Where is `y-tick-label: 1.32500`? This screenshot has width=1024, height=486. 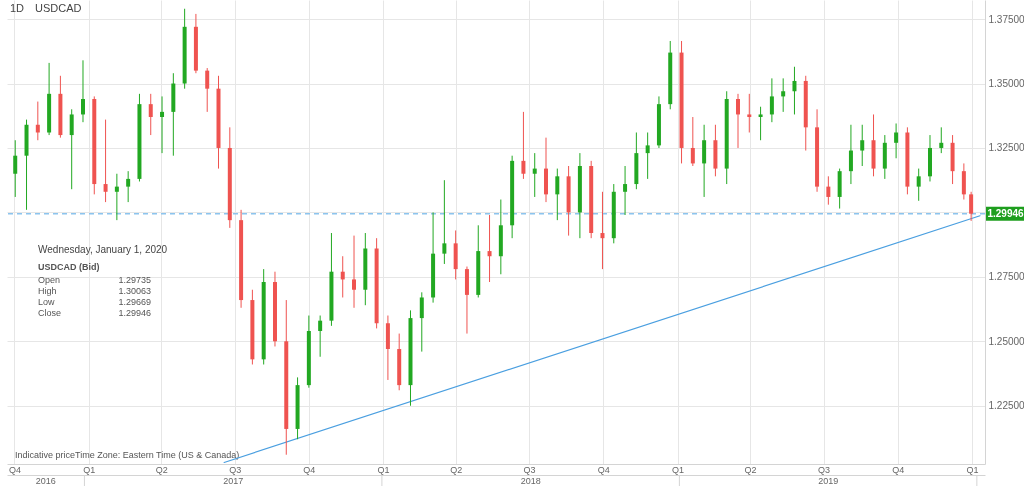
y-tick-label: 1.32500 is located at coordinates (1006, 148).